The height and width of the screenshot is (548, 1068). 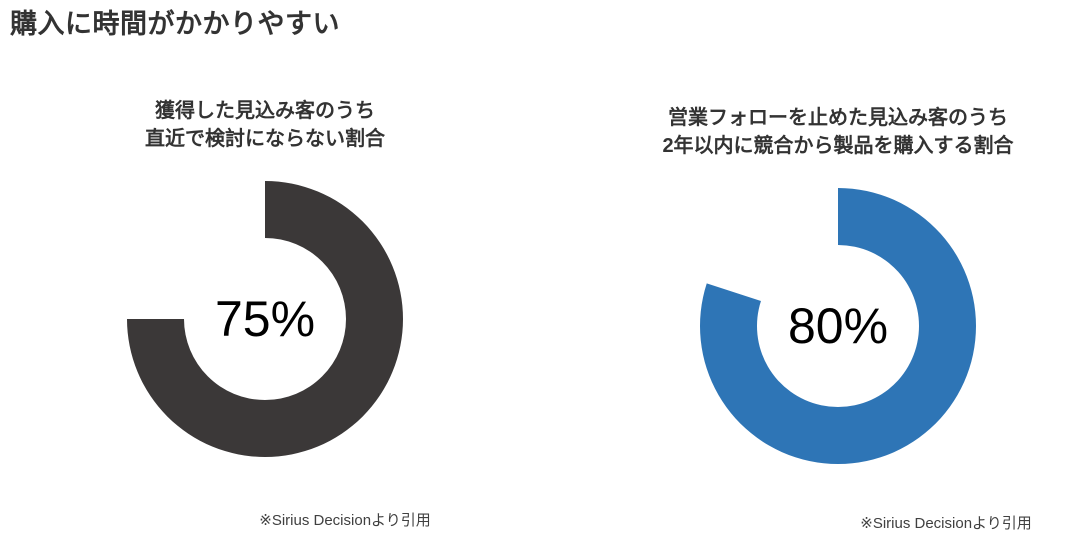 What do you see at coordinates (175, 24) in the screenshot?
I see `page-title: 購入に時間がかかりやすい` at bounding box center [175, 24].